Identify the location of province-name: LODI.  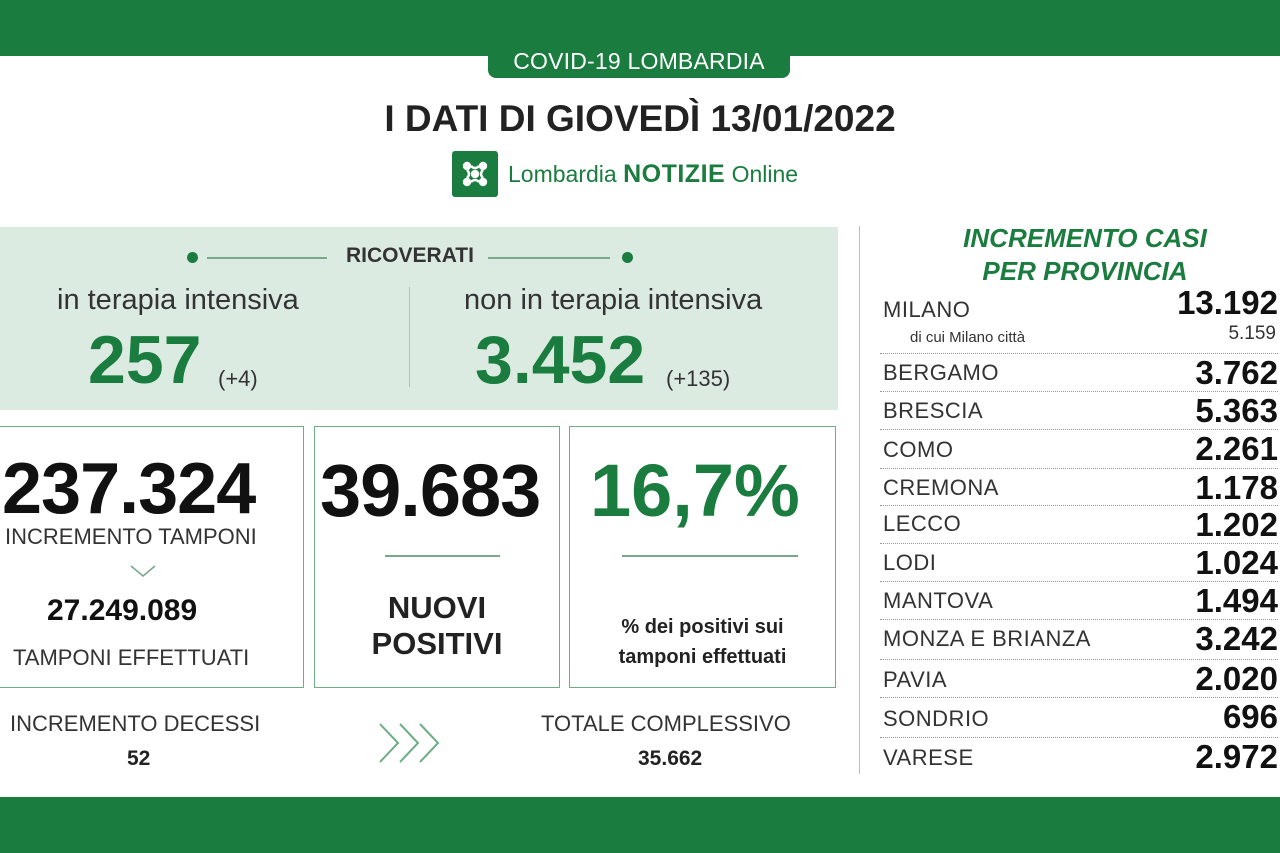
(910, 562).